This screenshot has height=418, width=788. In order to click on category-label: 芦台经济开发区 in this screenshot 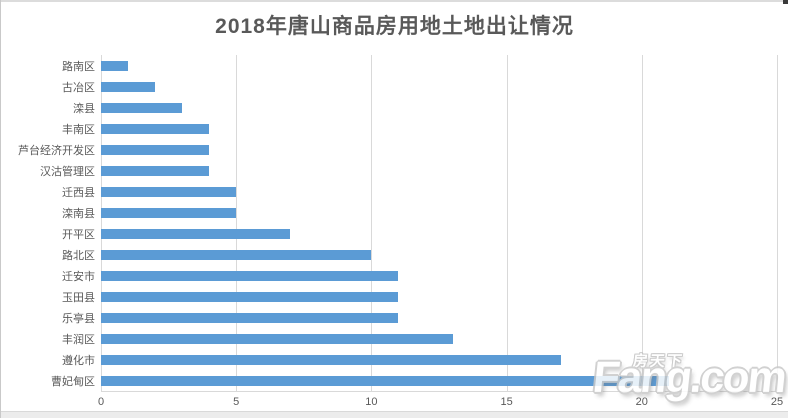, I will do `click(56, 150)`.